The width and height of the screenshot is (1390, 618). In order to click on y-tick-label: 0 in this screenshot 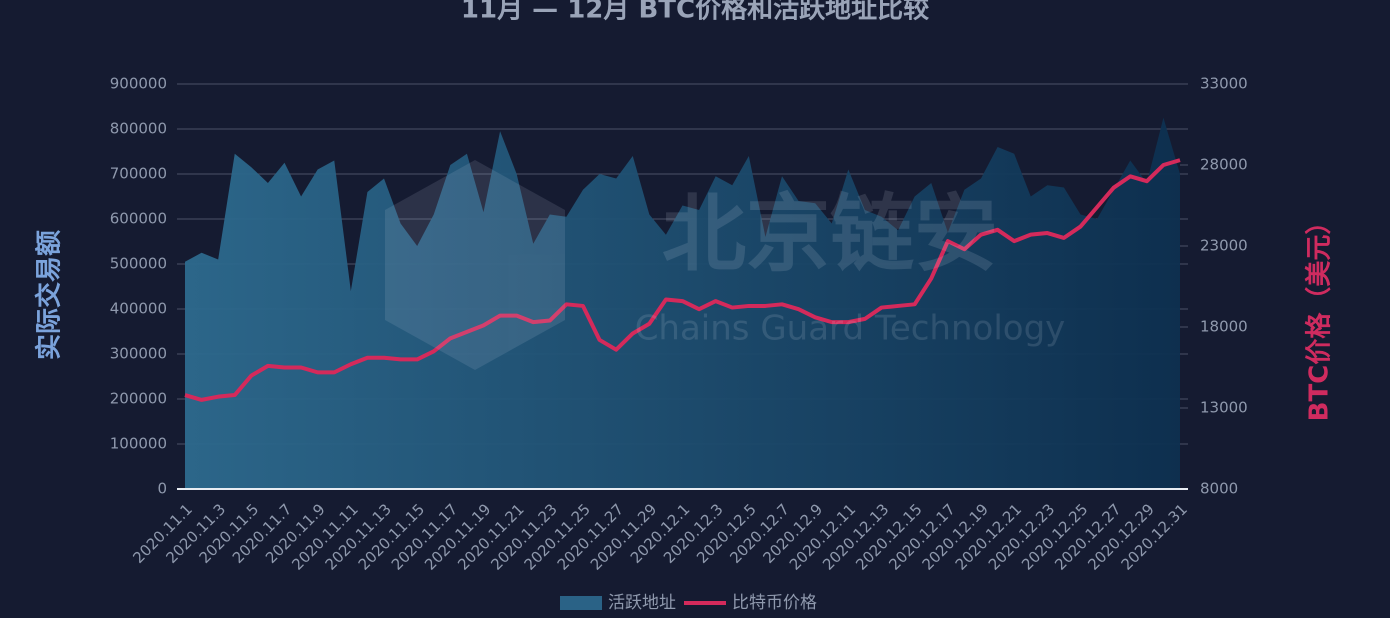, I will do `click(162, 489)`.